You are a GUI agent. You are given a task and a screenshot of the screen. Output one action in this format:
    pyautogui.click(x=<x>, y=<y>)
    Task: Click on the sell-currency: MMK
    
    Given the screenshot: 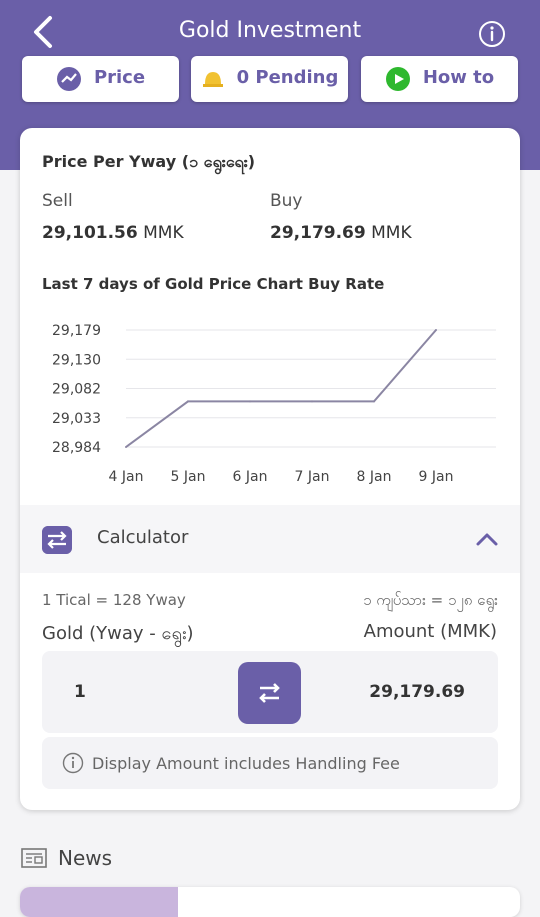 What is the action you would take?
    pyautogui.click(x=163, y=233)
    